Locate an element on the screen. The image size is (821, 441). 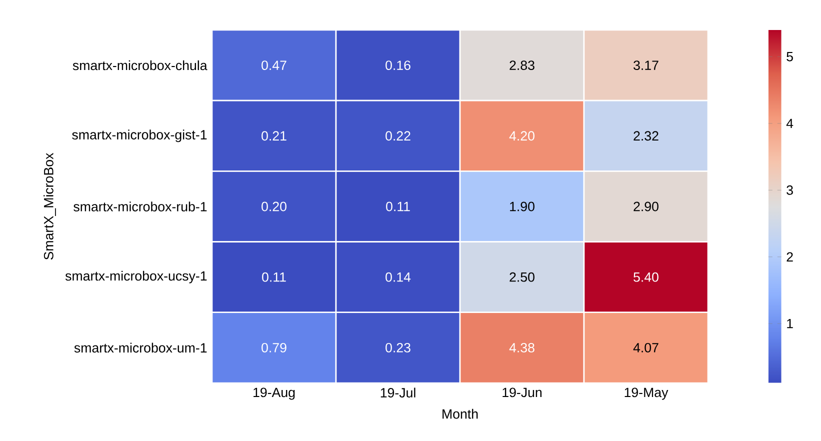
data-label: 0.47 is located at coordinates (274, 65).